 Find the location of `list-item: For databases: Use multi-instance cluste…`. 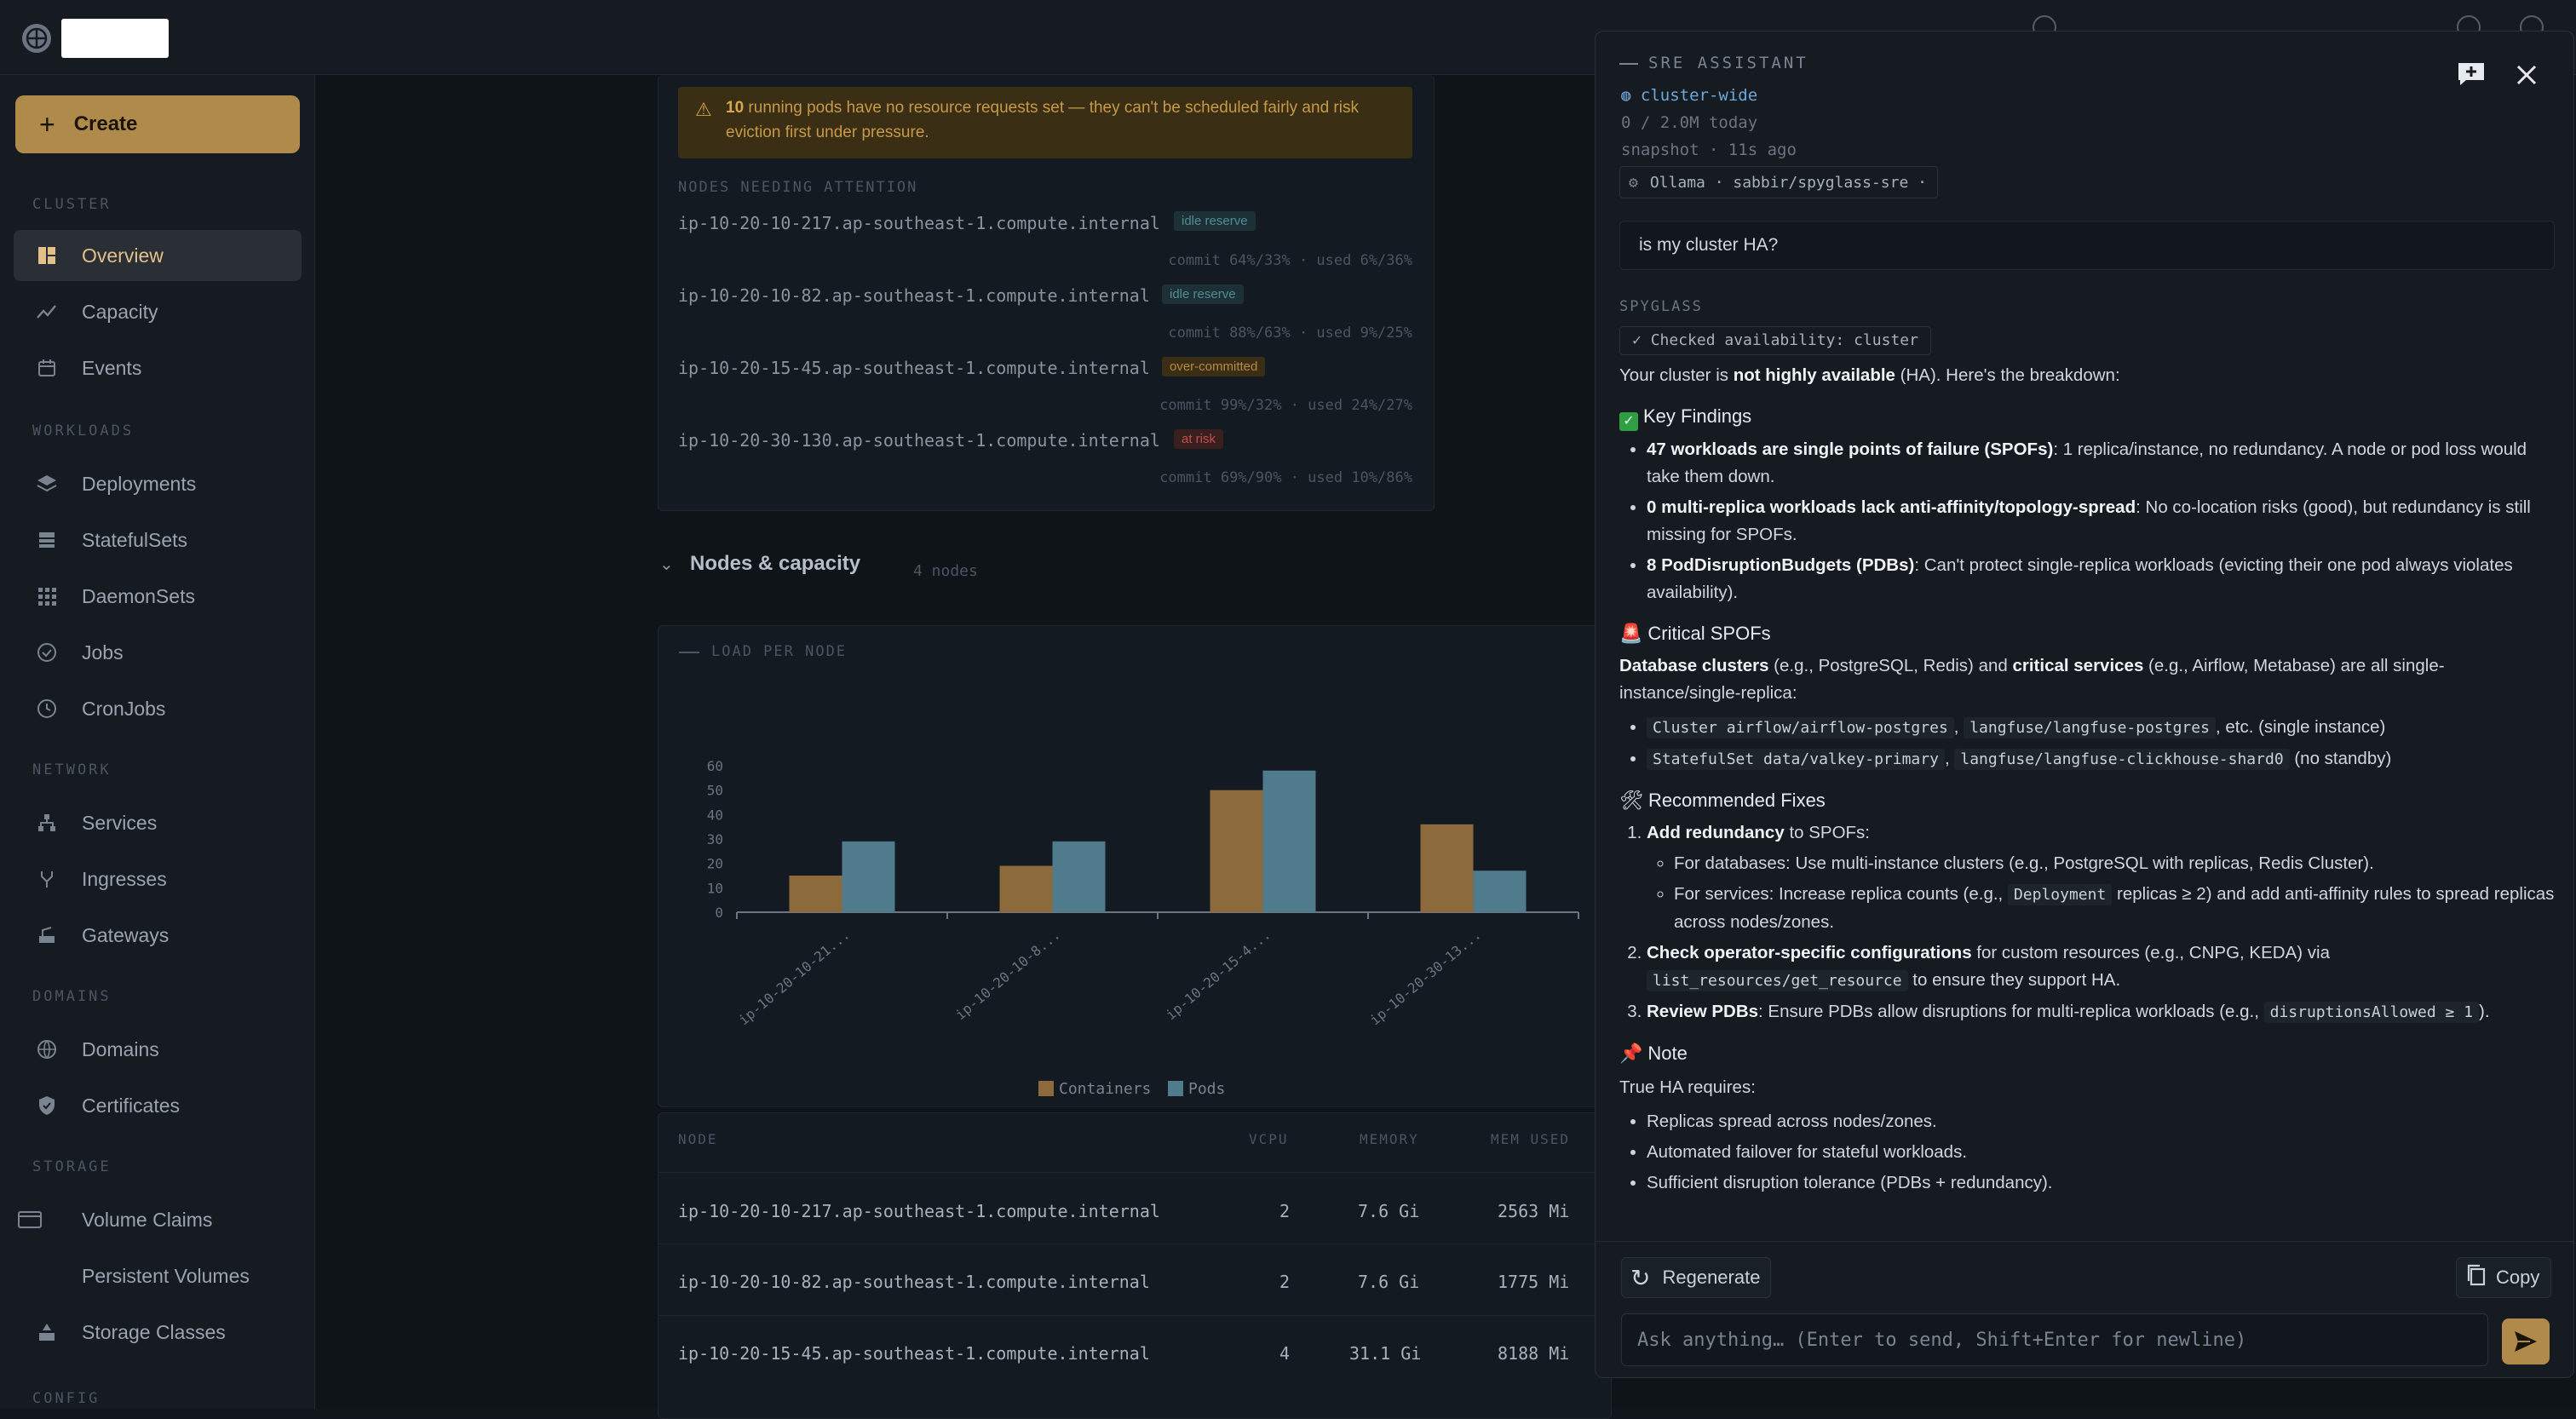

list-item: For databases: Use multi-instance cluste… is located at coordinates (2115, 864).